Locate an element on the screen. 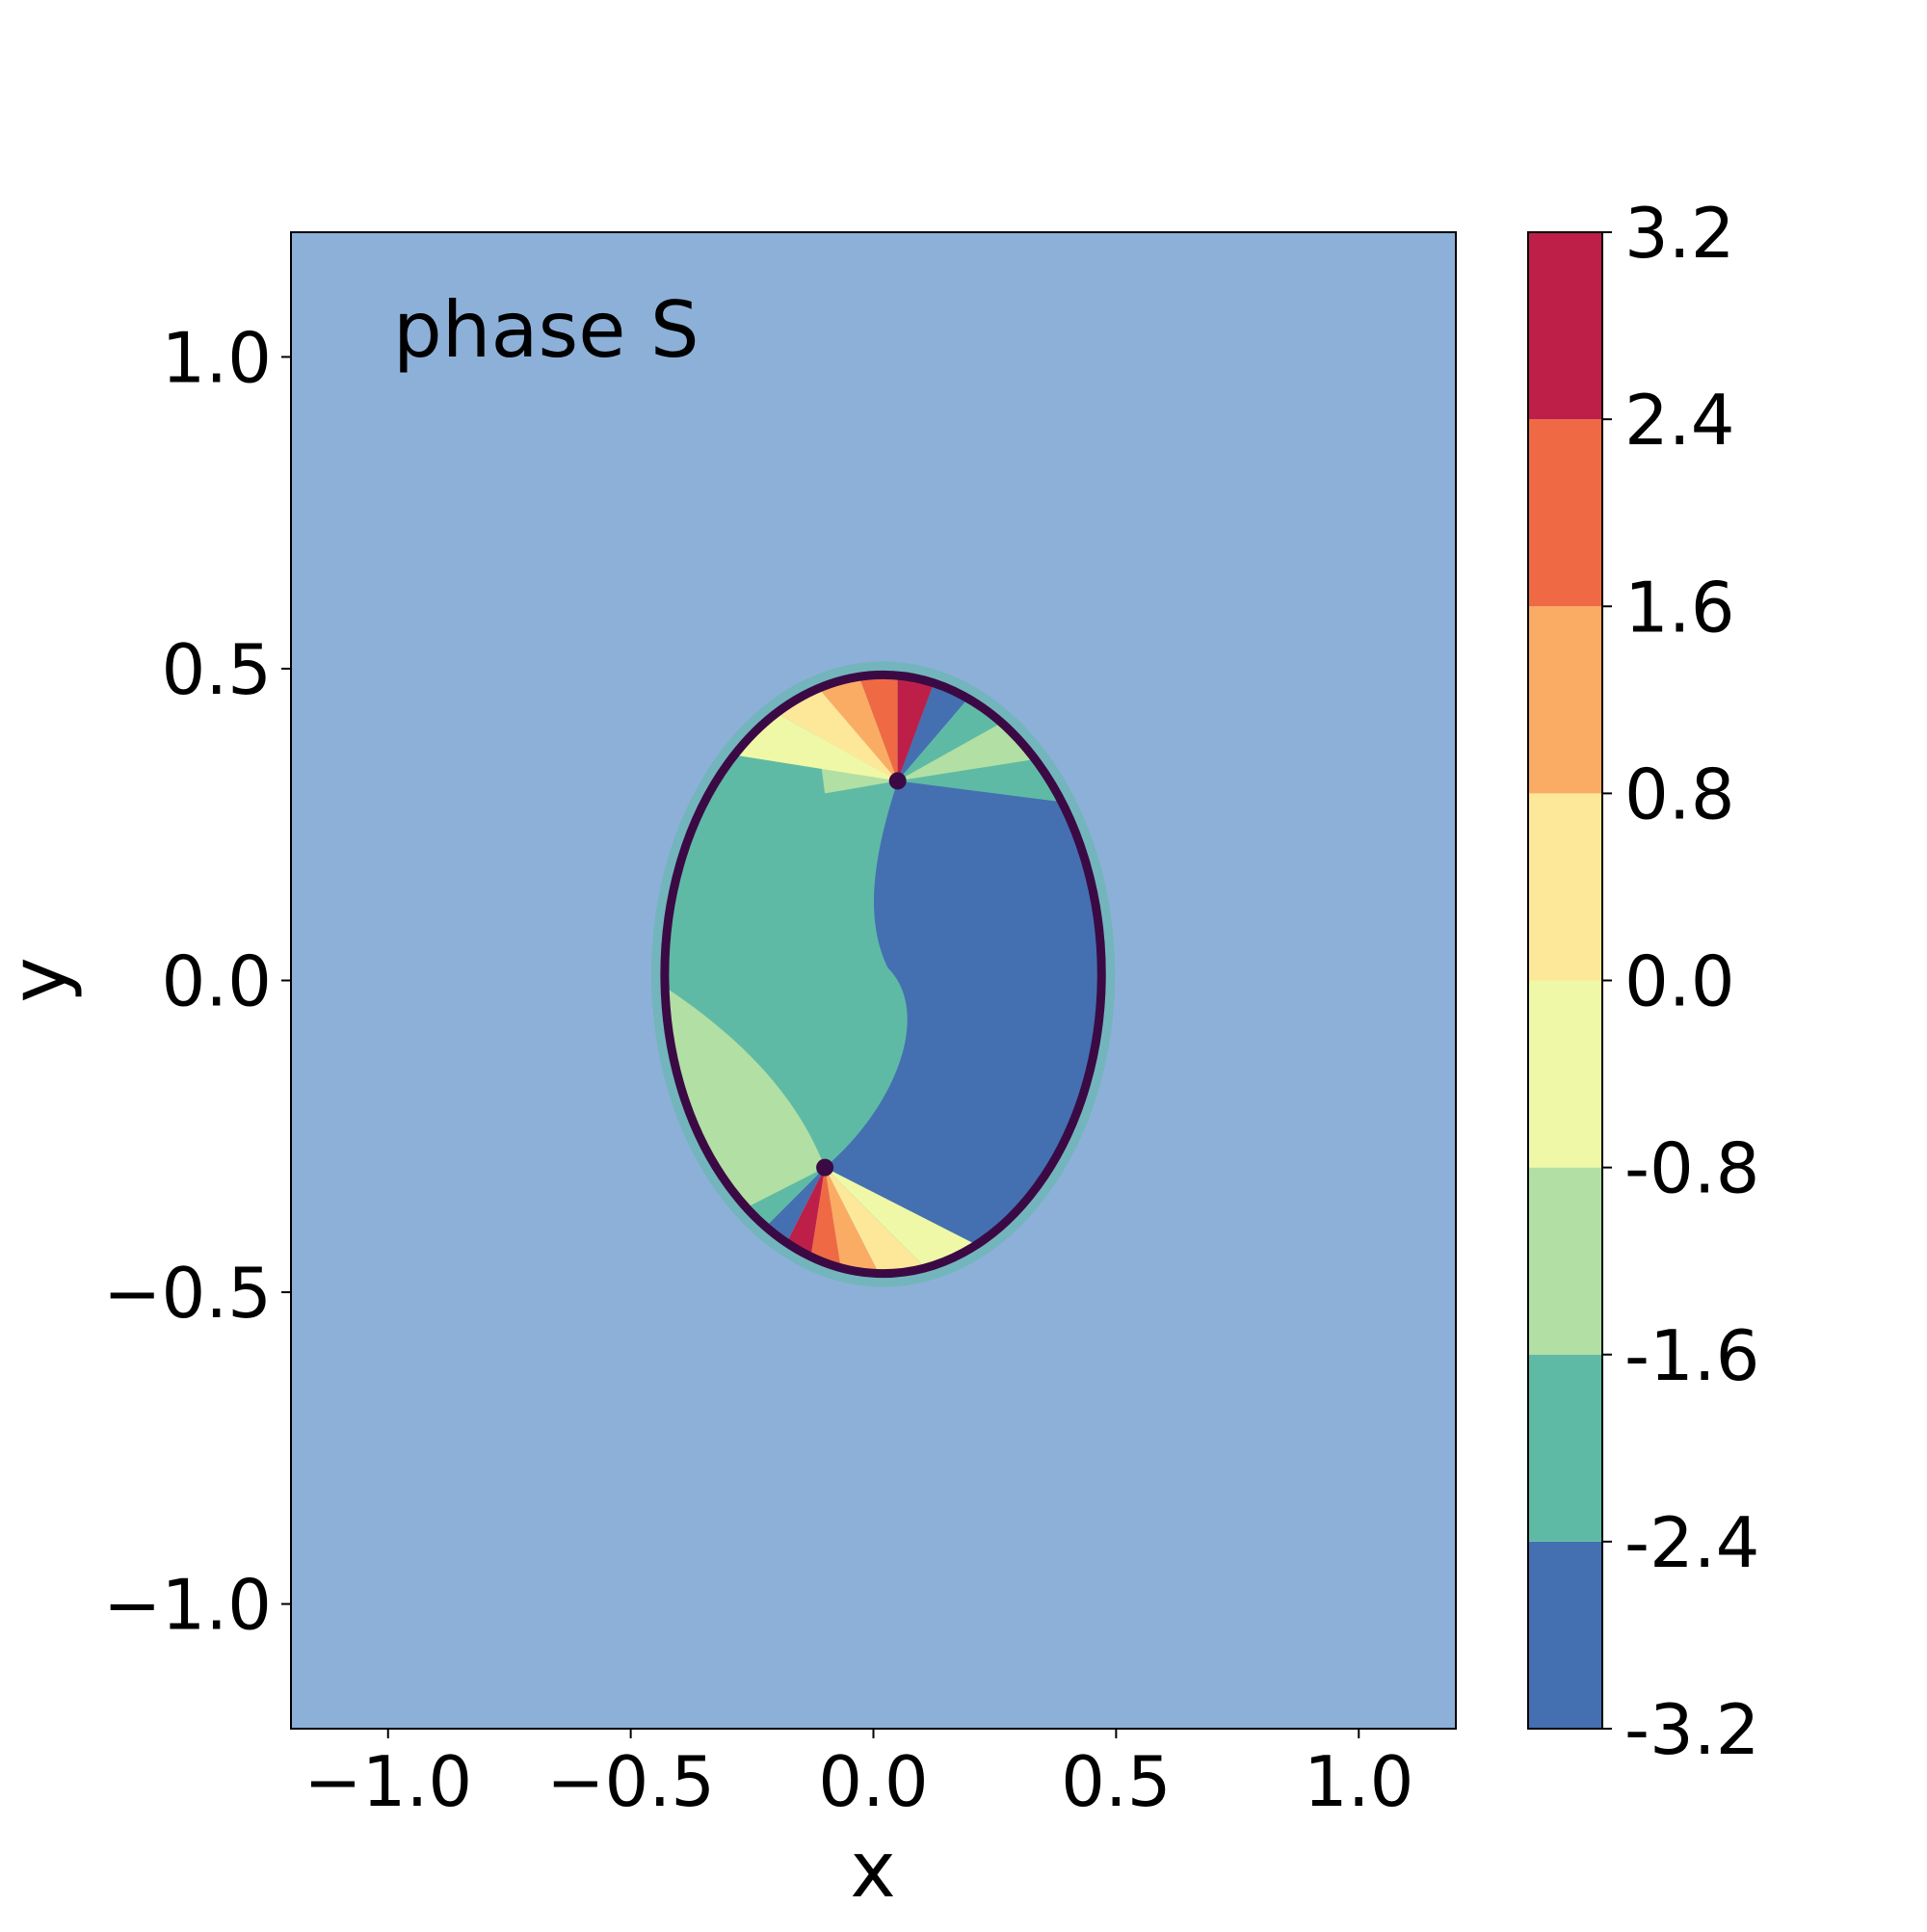 The width and height of the screenshot is (1927, 1932). x-tick-label: −1.0 is located at coordinates (388, 1781).